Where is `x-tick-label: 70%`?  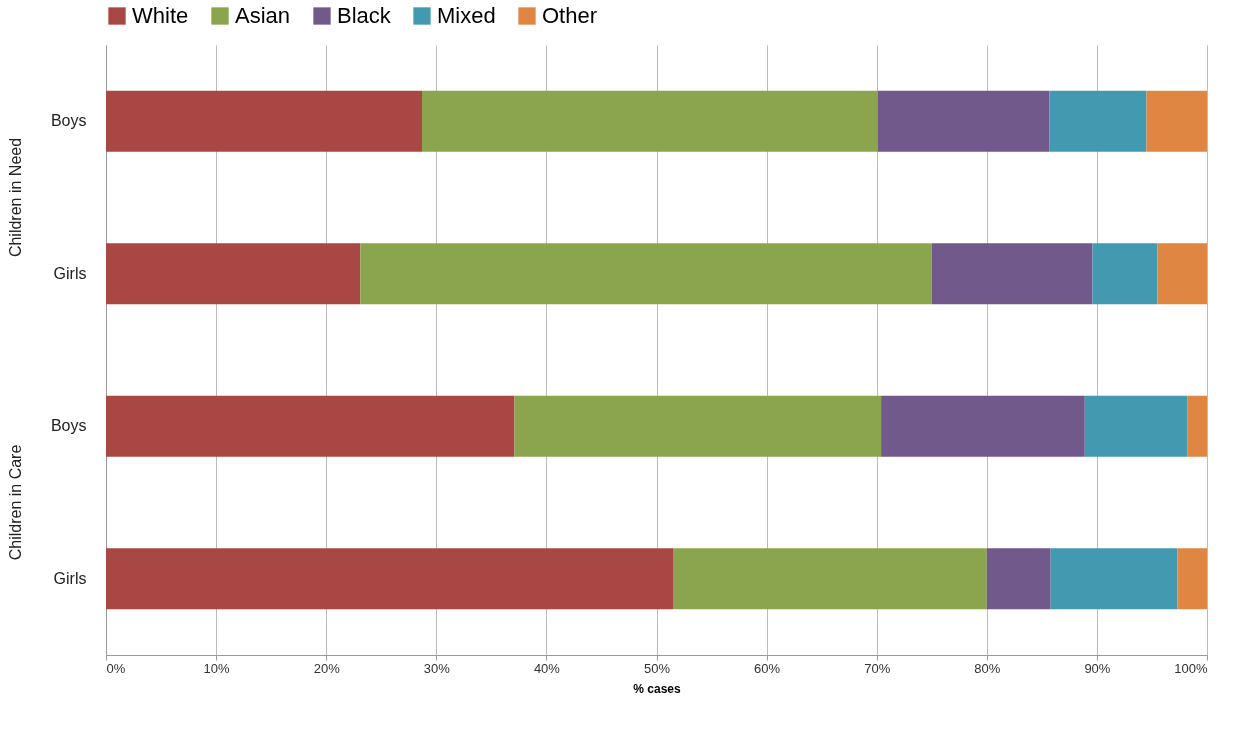
x-tick-label: 70% is located at coordinates (877, 668).